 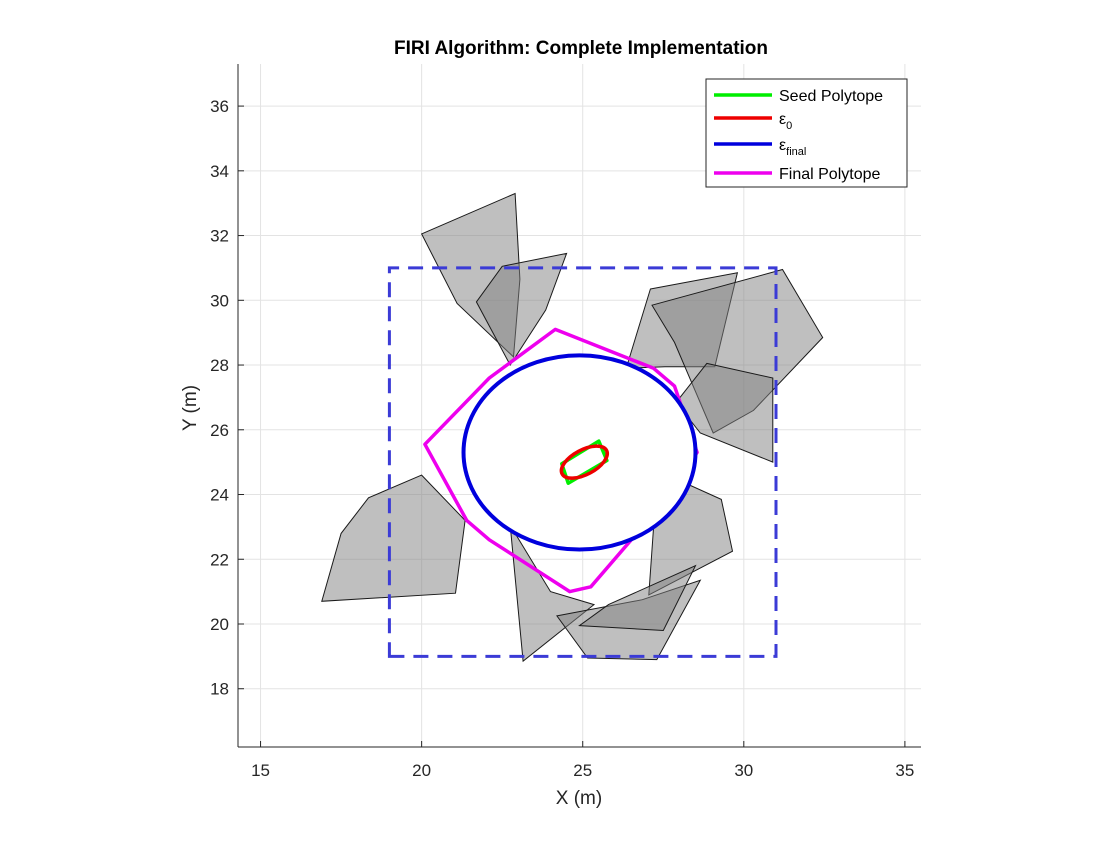 I want to click on x-tick-label: 15, so click(x=260, y=770).